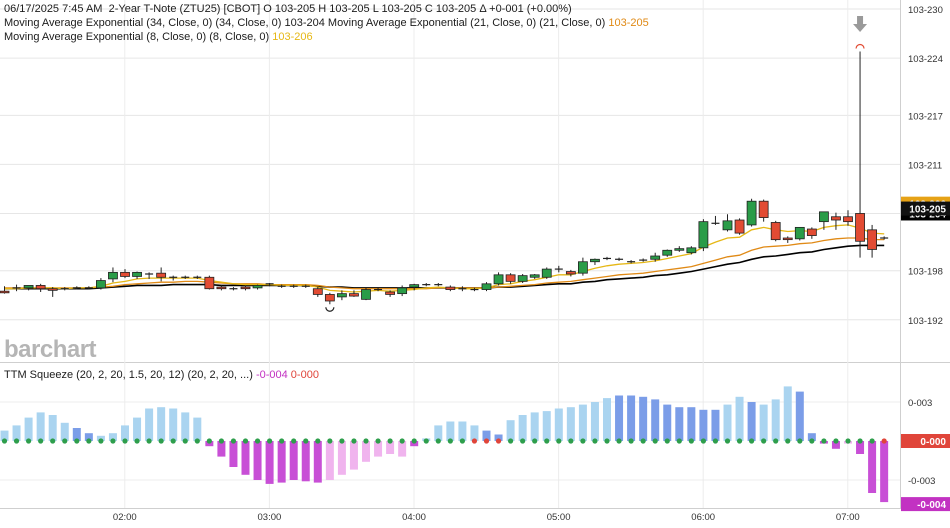 The image size is (950, 528). Describe the element at coordinates (931, 505) in the screenshot. I see `squeeze-hist-tag: -0-004` at that location.